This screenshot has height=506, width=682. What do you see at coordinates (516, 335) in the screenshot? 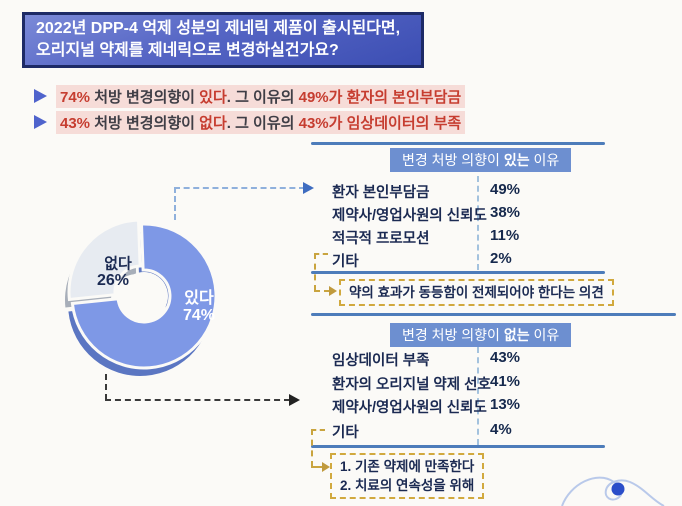
I see `table-no-header-em: 없는` at bounding box center [516, 335].